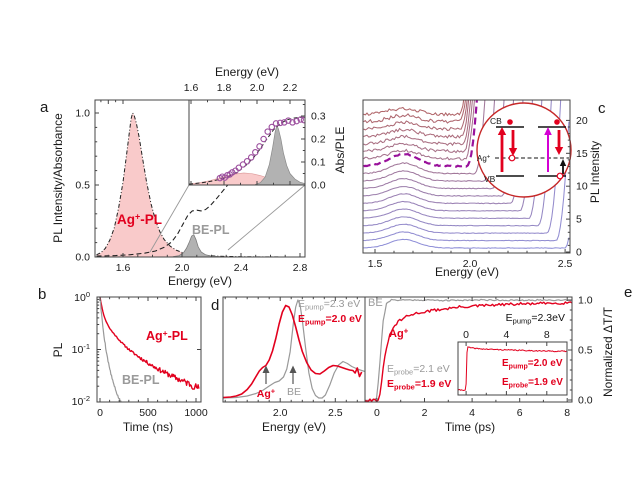  I want to click on panel-label-e: e, so click(628, 292).